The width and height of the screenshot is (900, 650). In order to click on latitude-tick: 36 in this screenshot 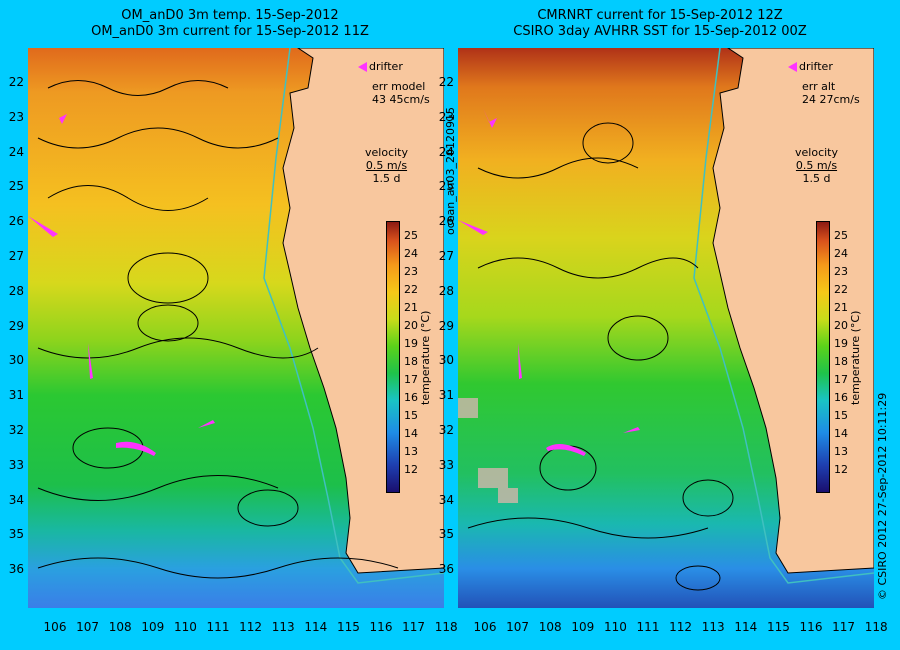, I will do `click(16, 569)`.